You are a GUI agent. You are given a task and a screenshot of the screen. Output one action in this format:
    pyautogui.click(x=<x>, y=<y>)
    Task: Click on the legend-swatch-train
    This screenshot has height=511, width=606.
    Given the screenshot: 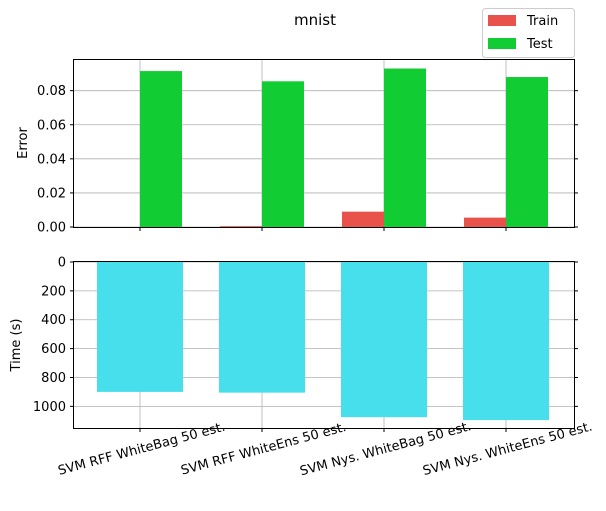 What is the action you would take?
    pyautogui.click(x=502, y=20)
    